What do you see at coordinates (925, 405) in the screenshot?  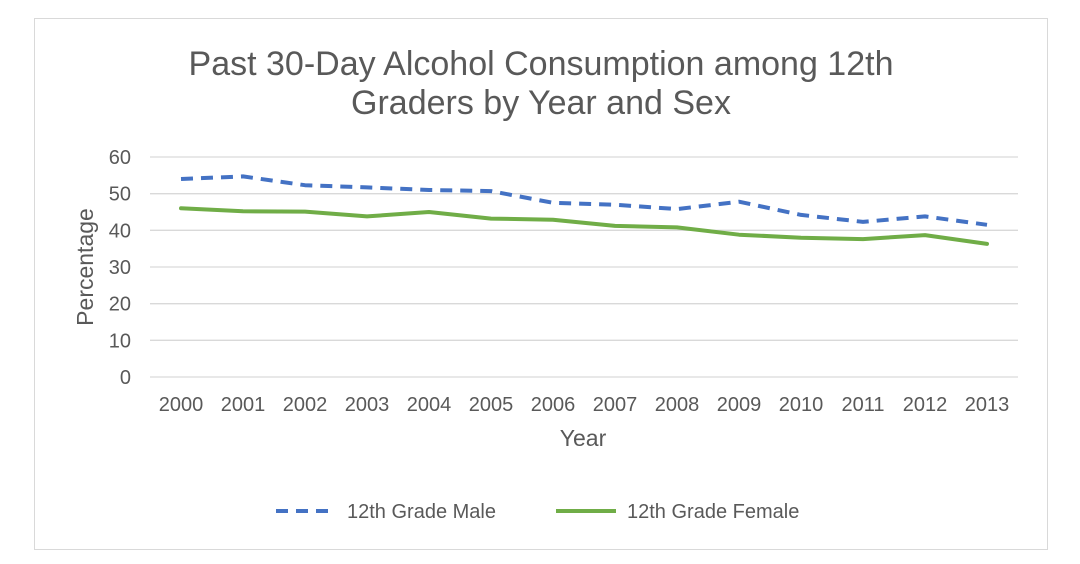 I see `x-tick-label: 2012` at bounding box center [925, 405].